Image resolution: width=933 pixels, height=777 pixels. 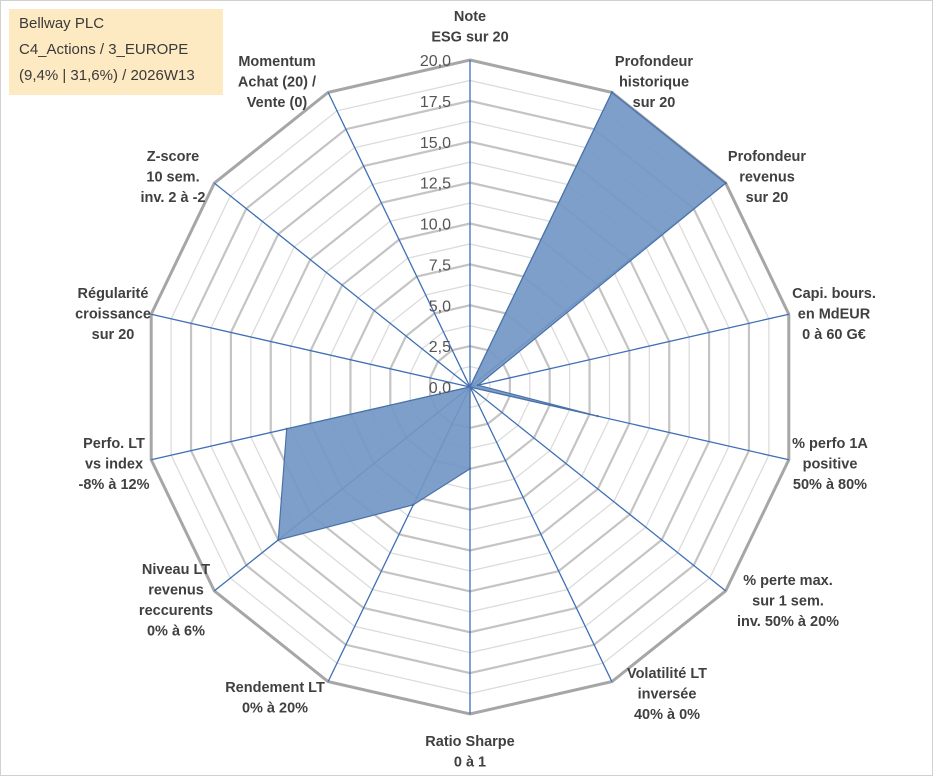 I want to click on category-label: Z-score 10 sem. inv. 2 à -2, so click(x=172, y=177).